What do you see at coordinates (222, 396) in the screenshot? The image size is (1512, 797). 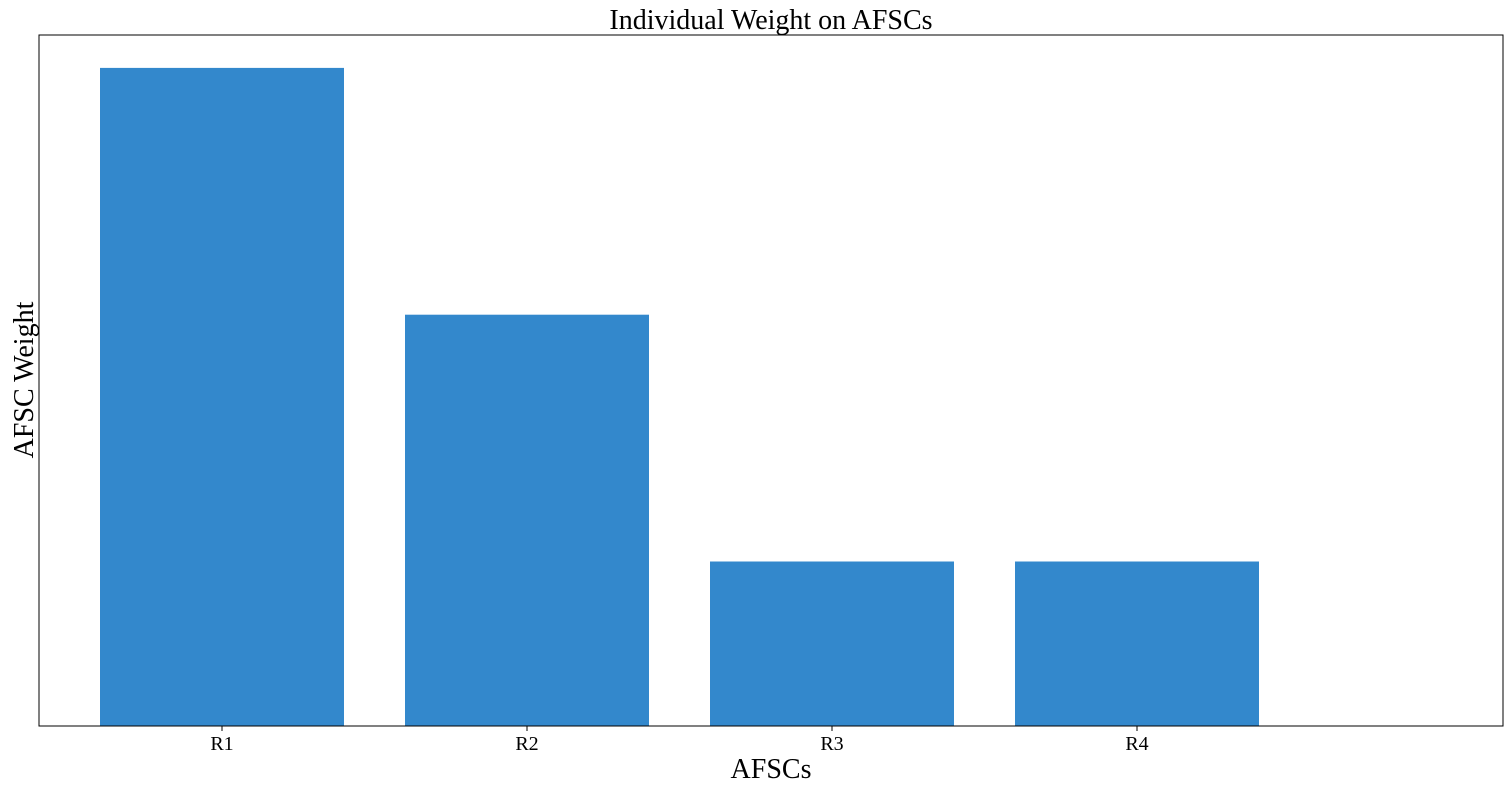 I see `bar-r1` at bounding box center [222, 396].